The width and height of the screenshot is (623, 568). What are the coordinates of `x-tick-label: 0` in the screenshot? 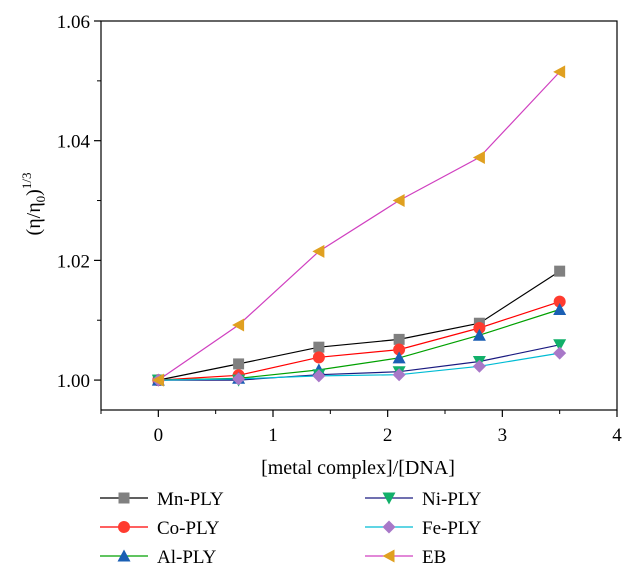 It's located at (159, 435).